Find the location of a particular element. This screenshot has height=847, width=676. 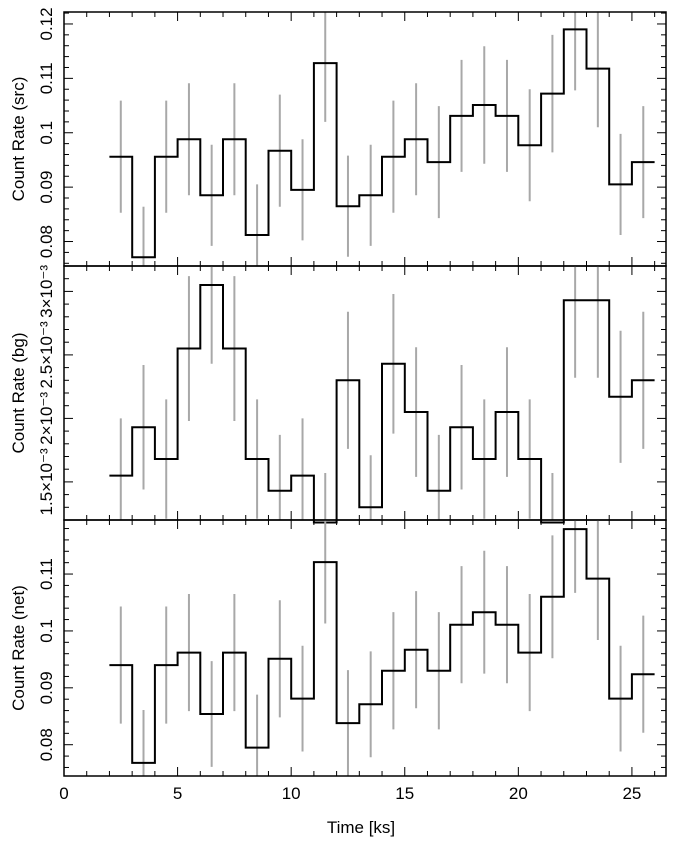

bg-y-tick-label: 2.5×10⁻³ is located at coordinates (46, 354).